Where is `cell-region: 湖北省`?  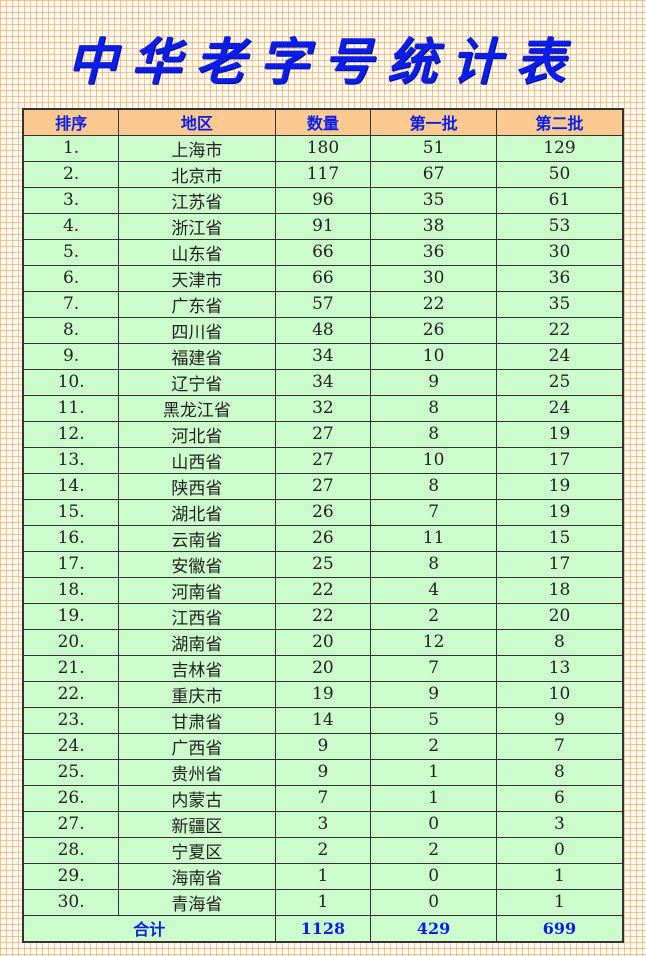 cell-region: 湖北省 is located at coordinates (197, 512).